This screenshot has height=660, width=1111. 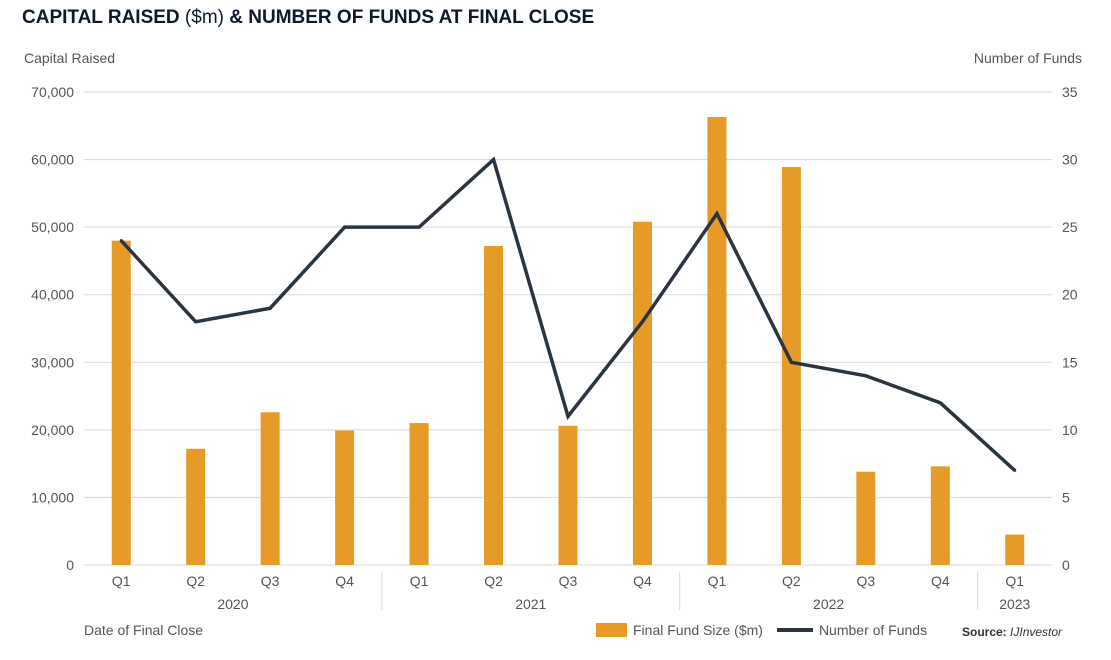 I want to click on x-group-label: 2022, so click(x=828, y=604).